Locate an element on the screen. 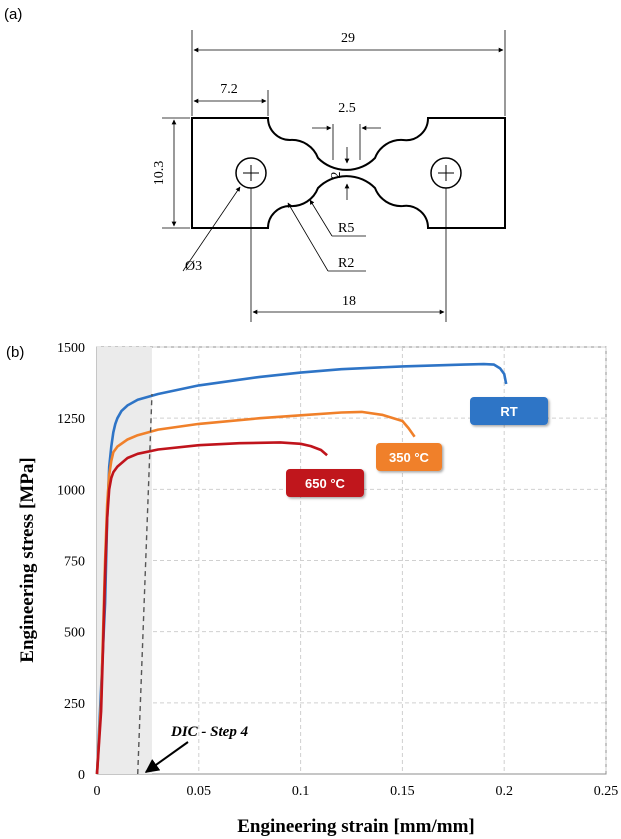 The width and height of the screenshot is (621, 839). series-line-650-c is located at coordinates (211, 608).